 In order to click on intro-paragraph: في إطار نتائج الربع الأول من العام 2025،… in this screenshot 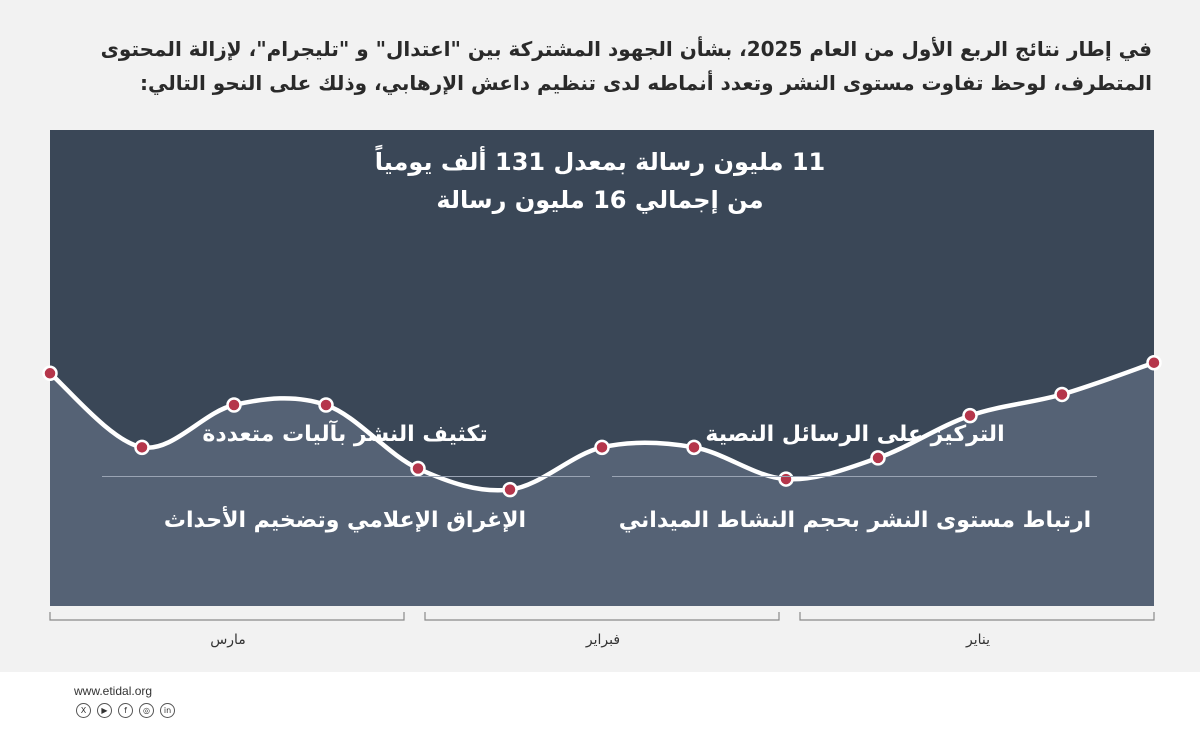, I will do `click(626, 66)`.